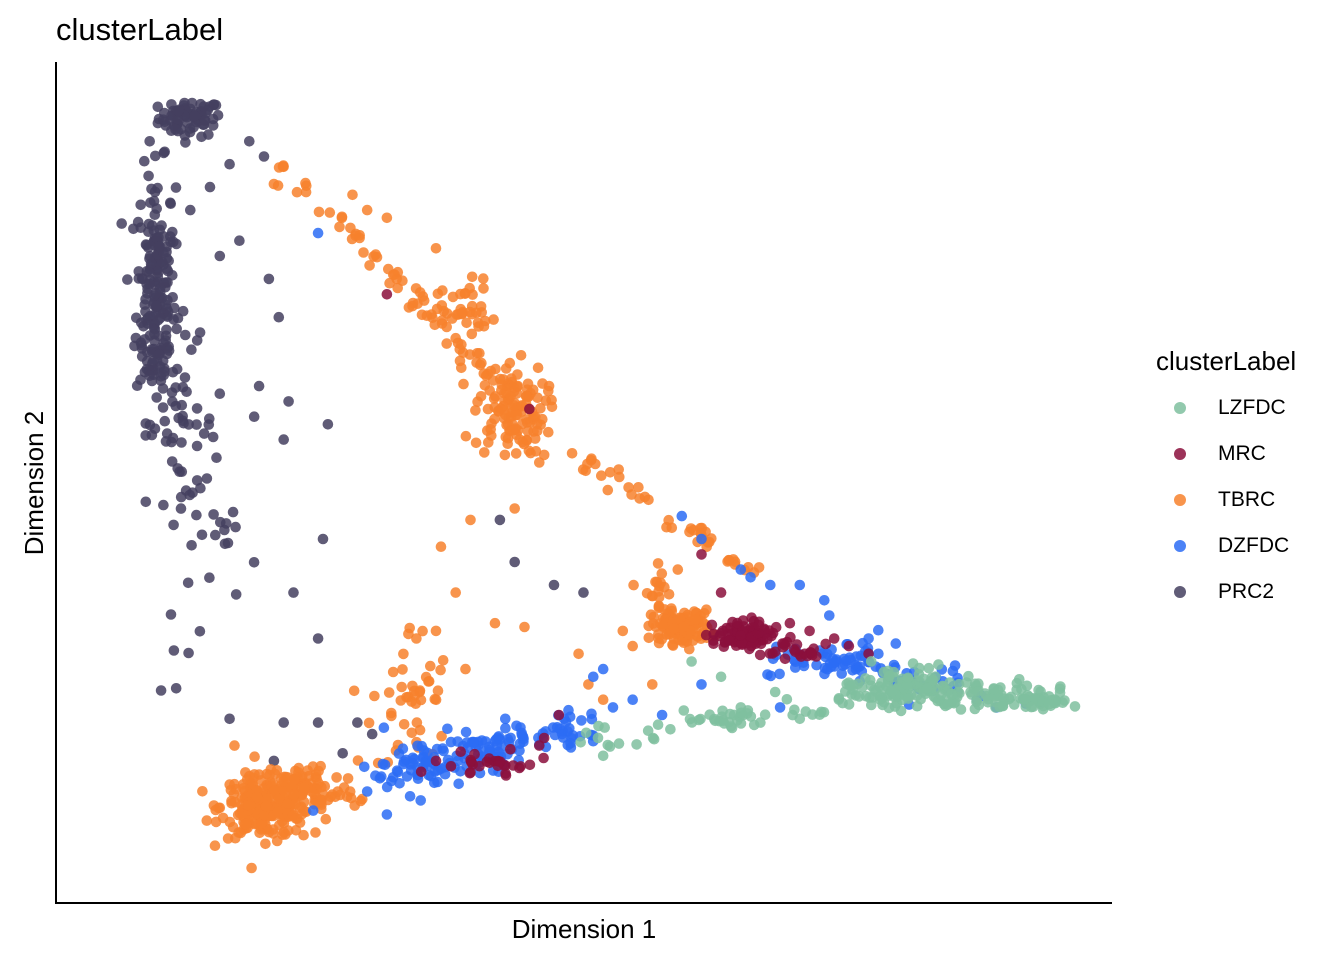 This screenshot has height=960, width=1344. I want to click on y-axis-label: Dimension 2, so click(34, 483).